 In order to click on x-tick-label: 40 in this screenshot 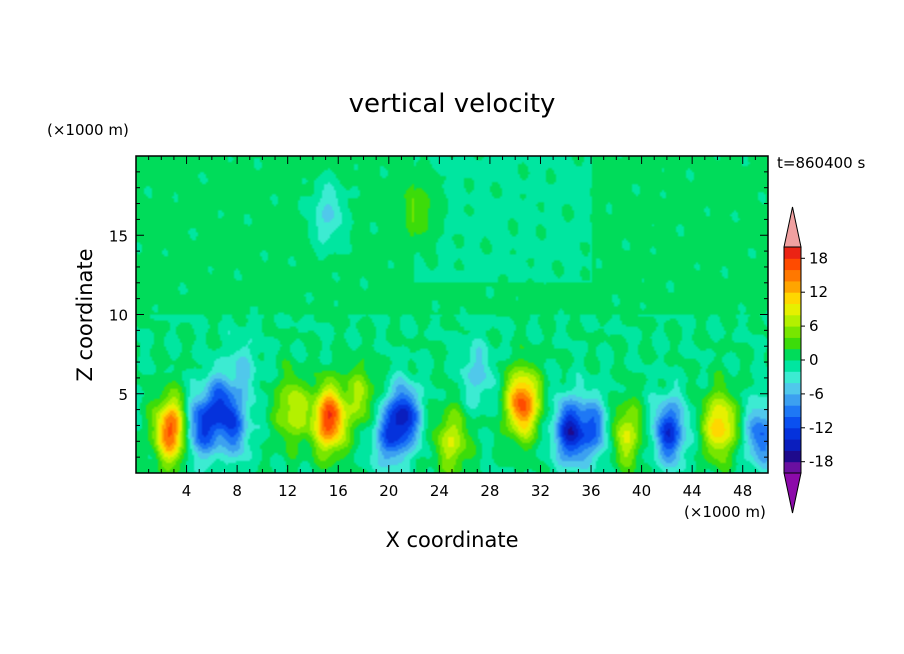, I will do `click(641, 491)`.